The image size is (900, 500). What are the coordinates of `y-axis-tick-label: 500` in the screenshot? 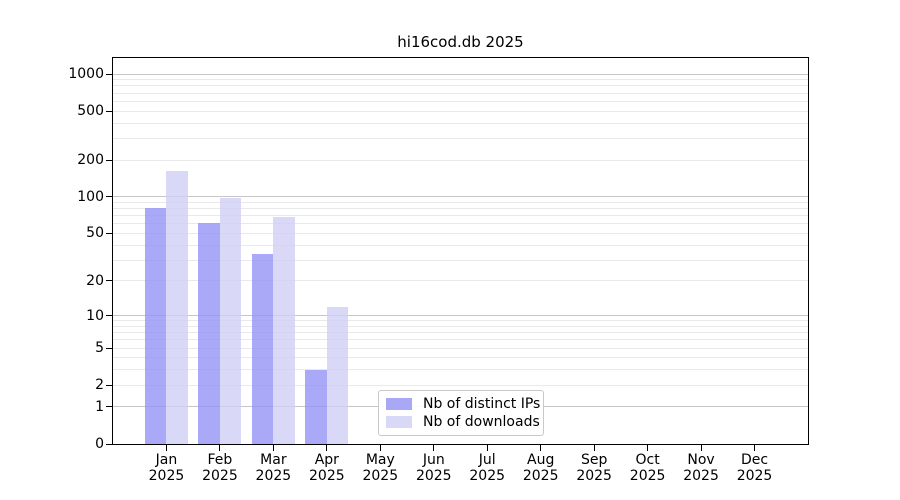 It's located at (90, 111).